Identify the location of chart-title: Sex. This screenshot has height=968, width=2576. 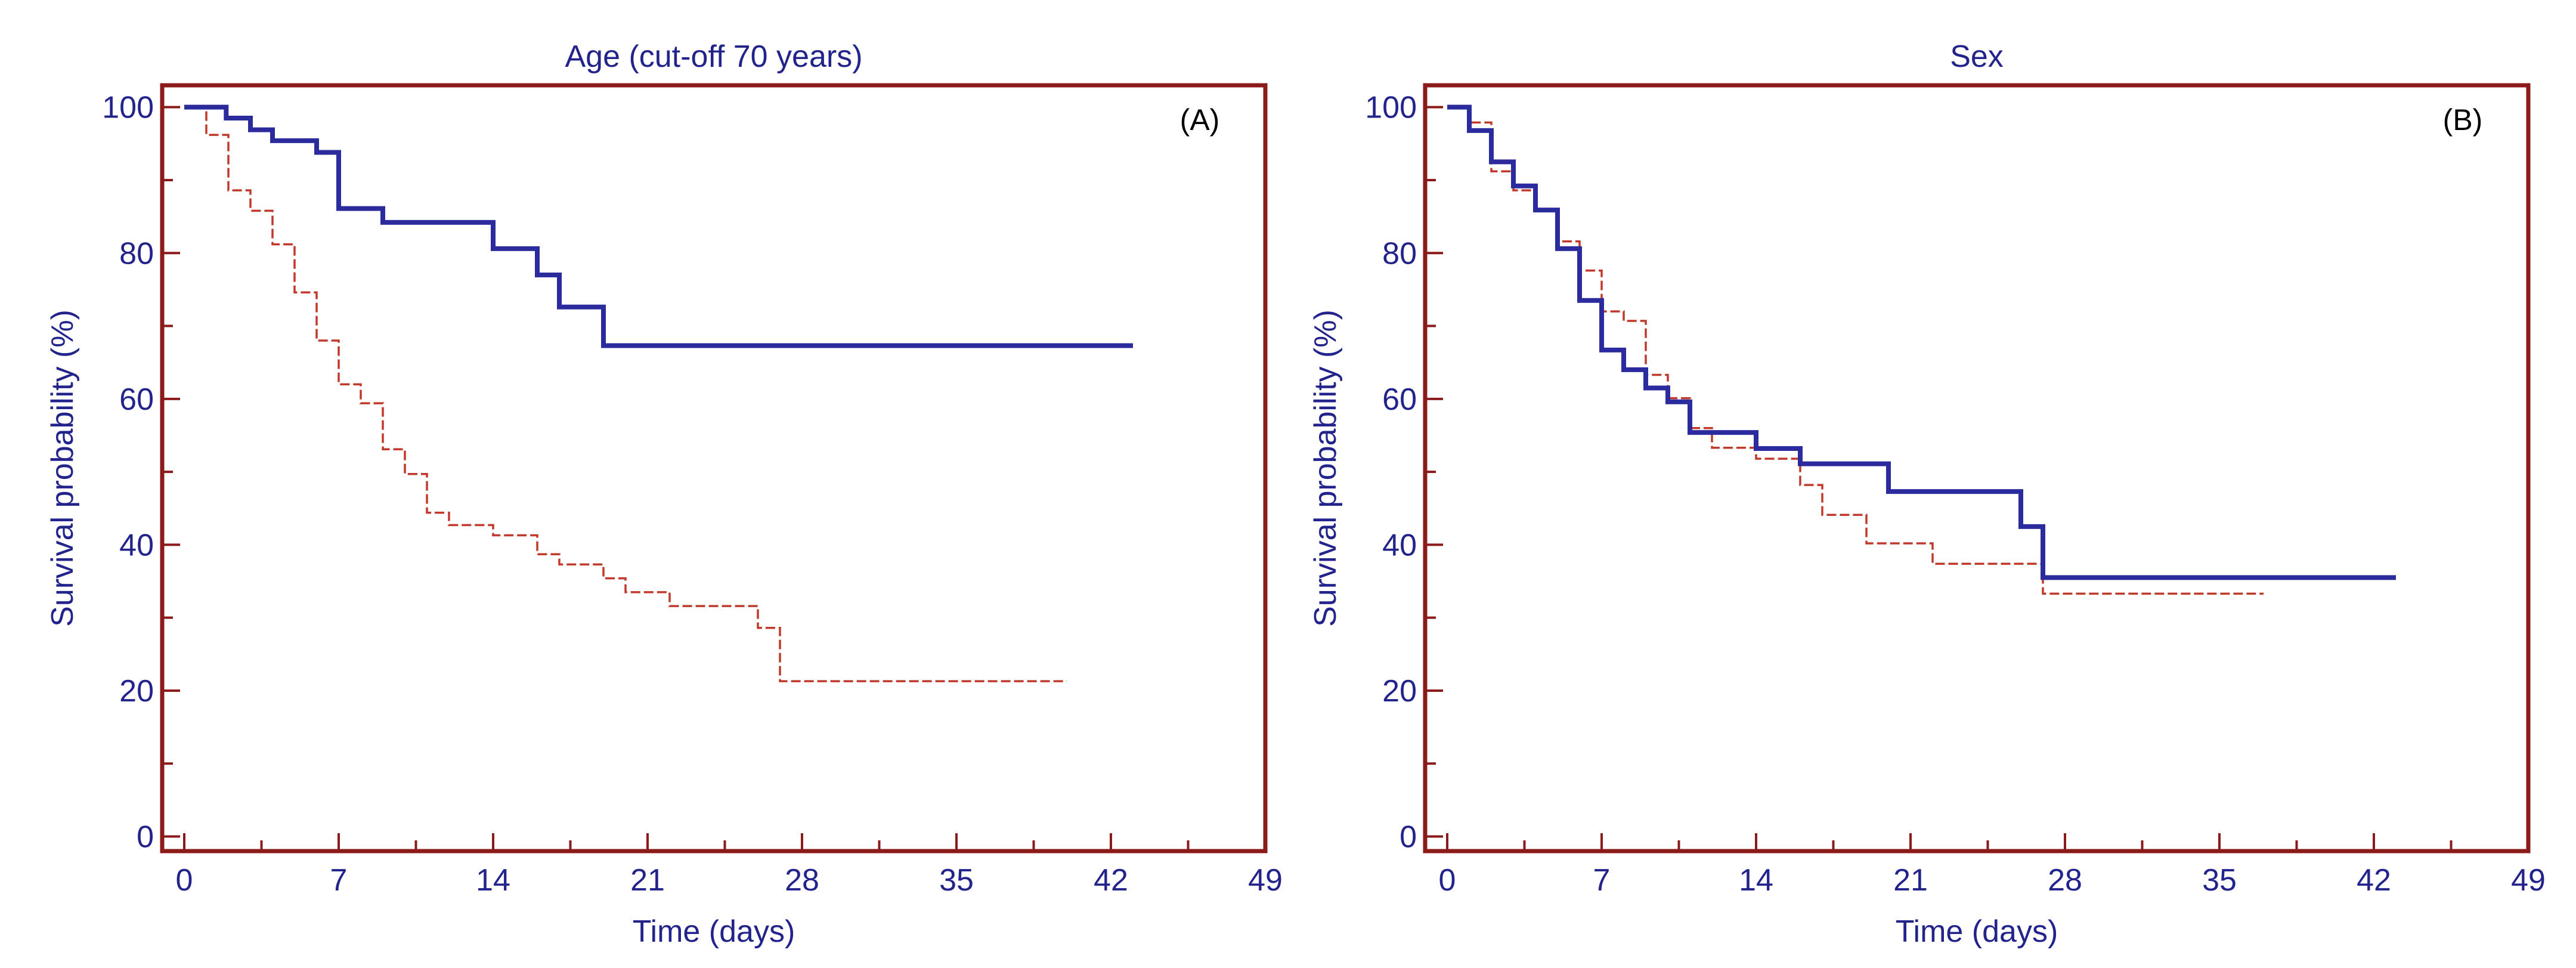
(1977, 56).